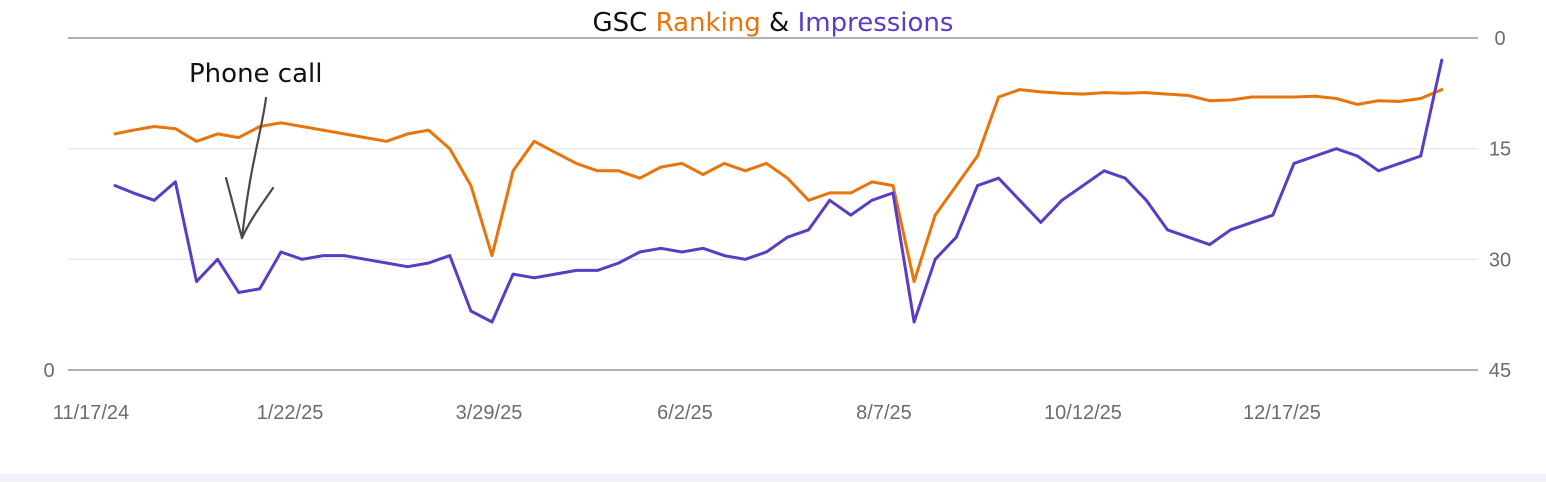  Describe the element at coordinates (249, 168) in the screenshot. I see `annotation-arrow` at that location.